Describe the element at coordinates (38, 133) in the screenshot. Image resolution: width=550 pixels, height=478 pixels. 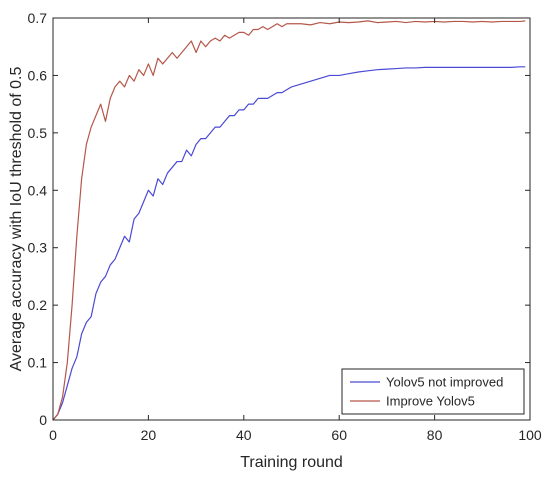
I see `y-tick-label: 0.5` at that location.